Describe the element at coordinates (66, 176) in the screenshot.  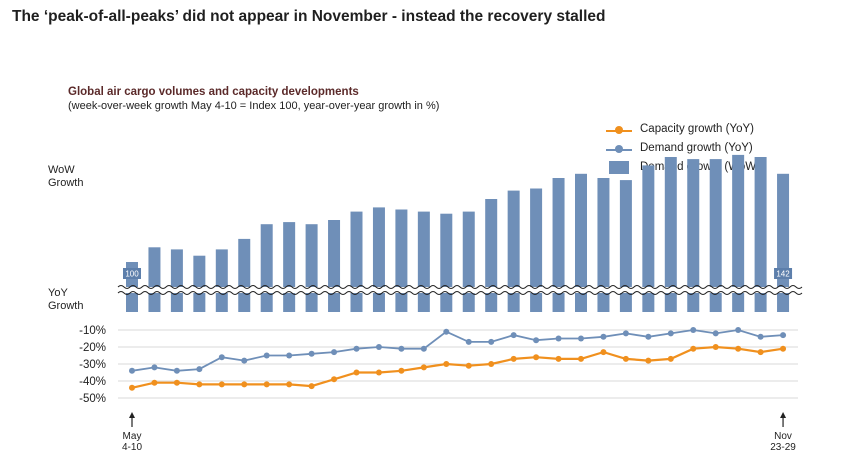
I see `wow-axis-title: WoW Growth` at that location.